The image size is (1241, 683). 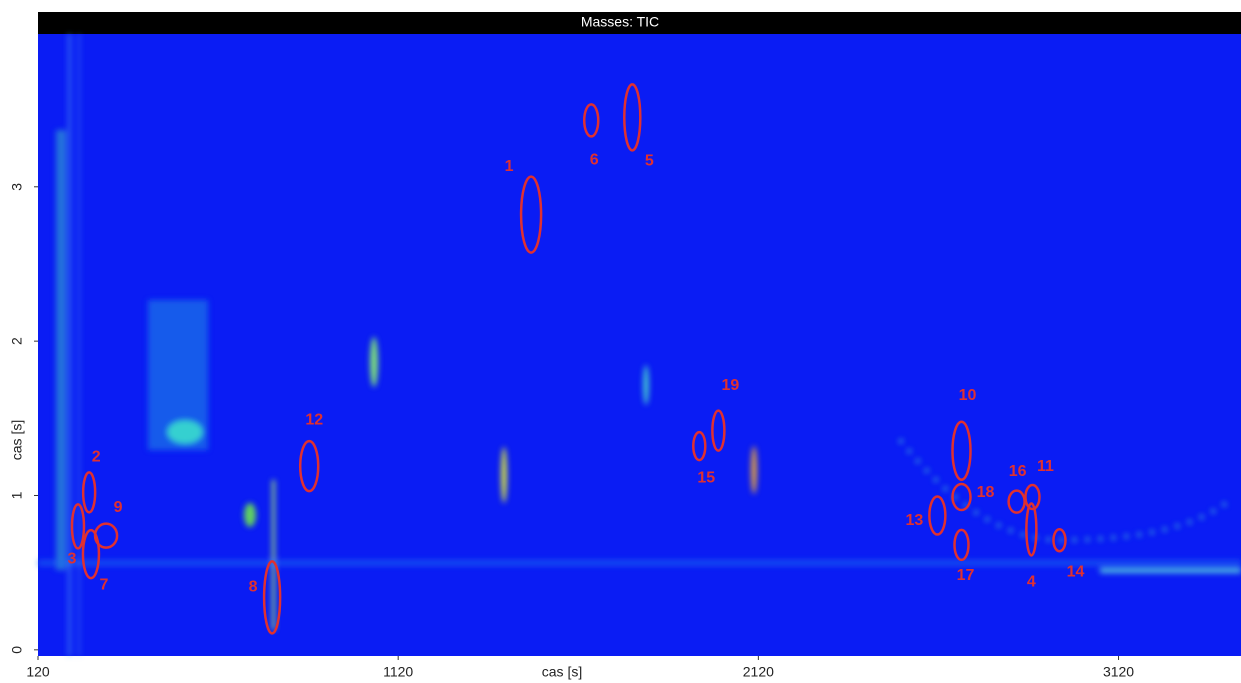 I want to click on peak-label: 18, so click(x=986, y=492).